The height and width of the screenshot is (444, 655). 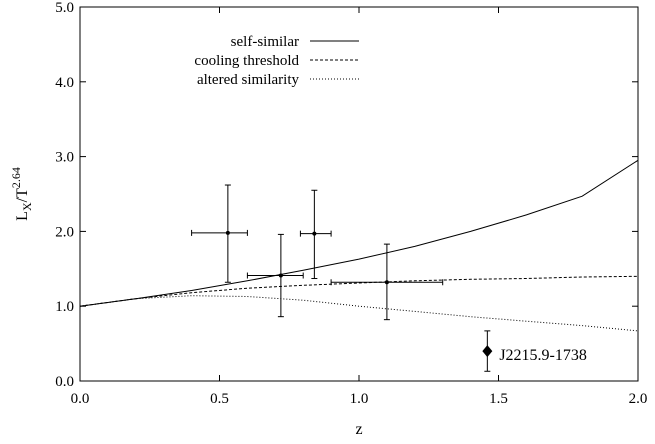 I want to click on y-axis-label: LX/T2.64, so click(x=21, y=194).